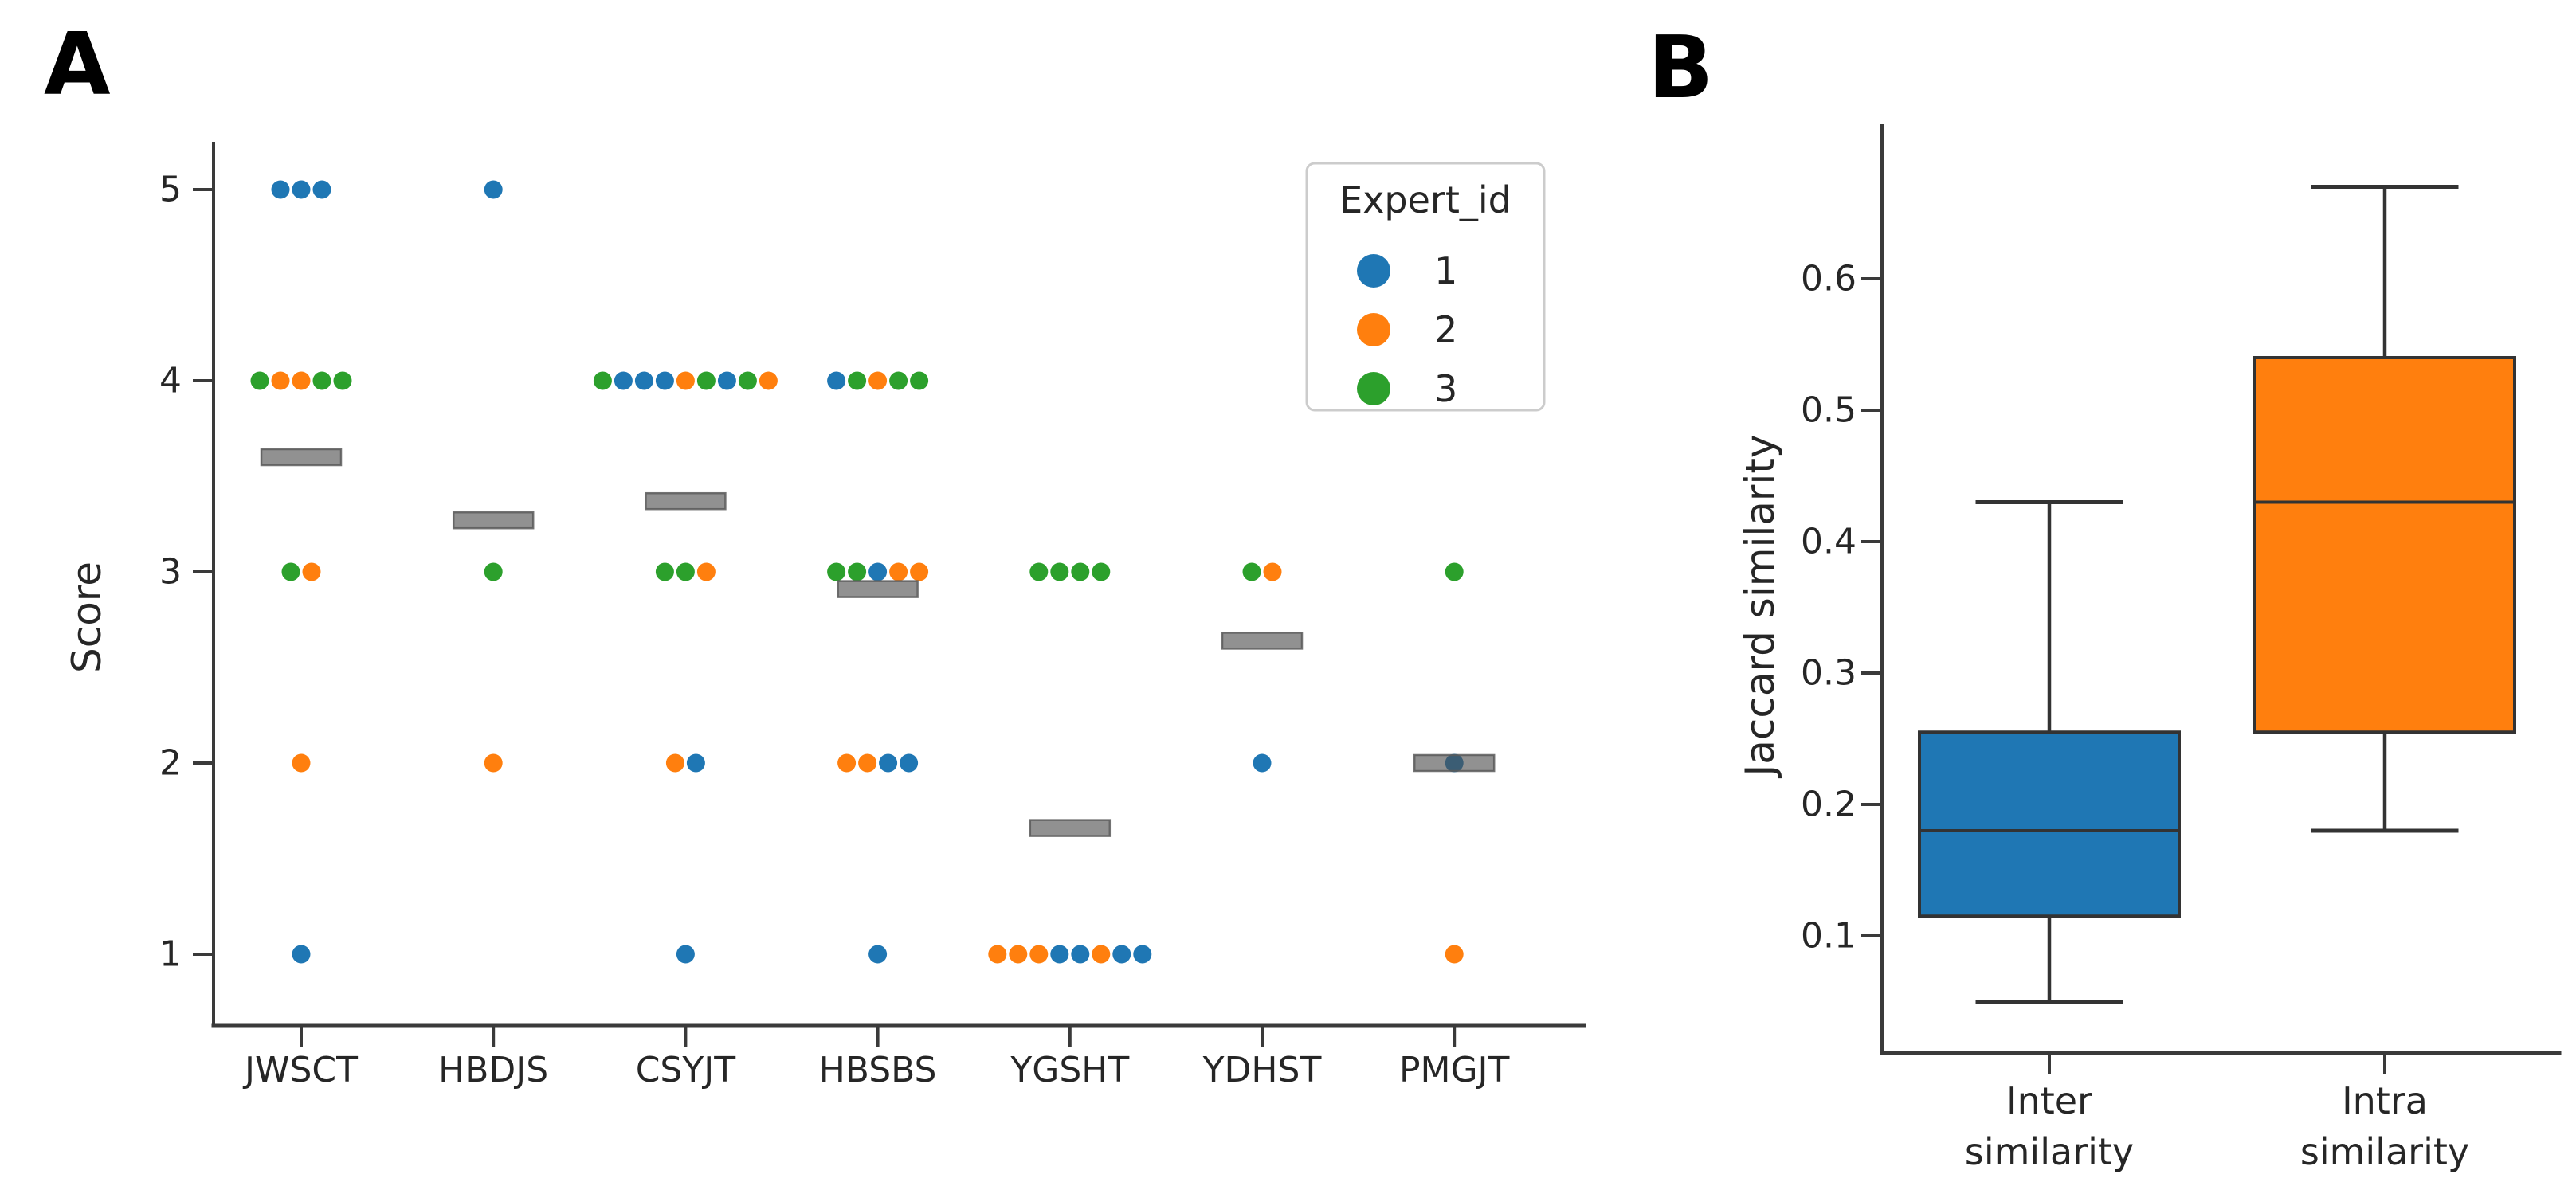  Describe the element at coordinates (171, 190) in the screenshot. I see `a-y-tick-label: 5` at that location.